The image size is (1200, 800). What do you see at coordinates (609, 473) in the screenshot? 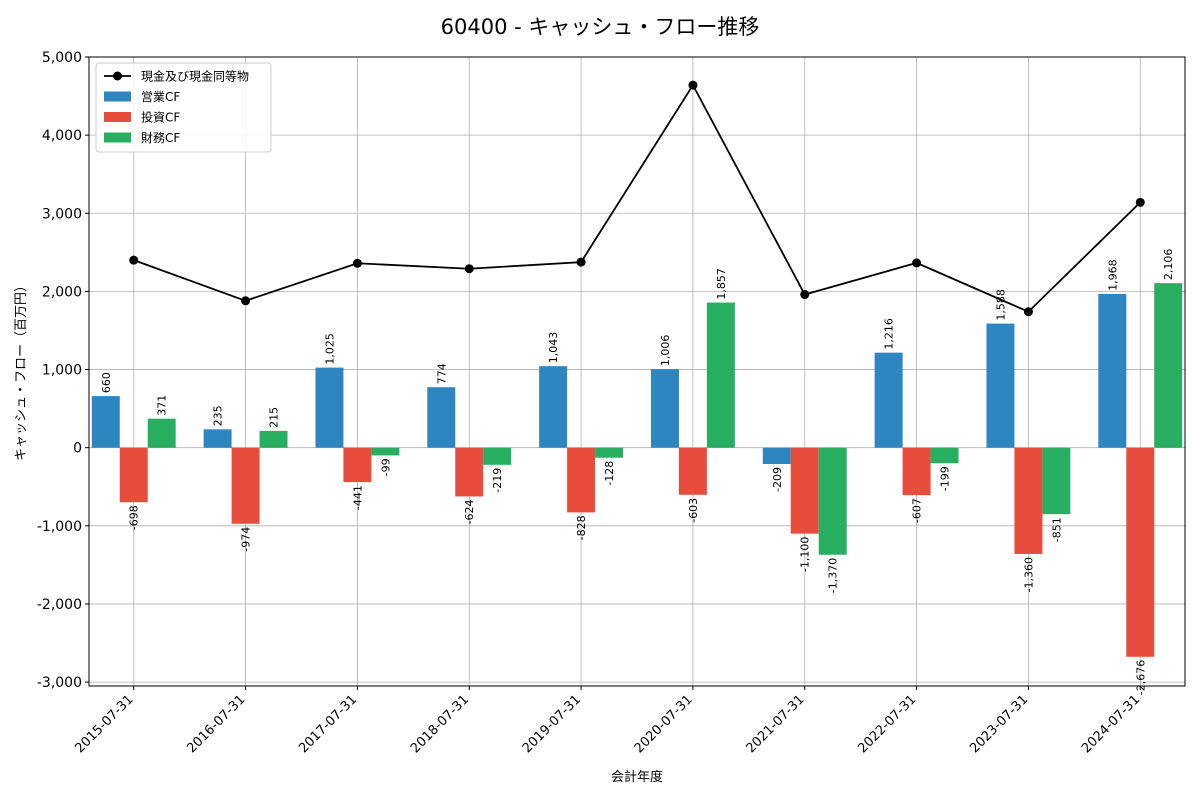
I see `data-label: -128` at bounding box center [609, 473].